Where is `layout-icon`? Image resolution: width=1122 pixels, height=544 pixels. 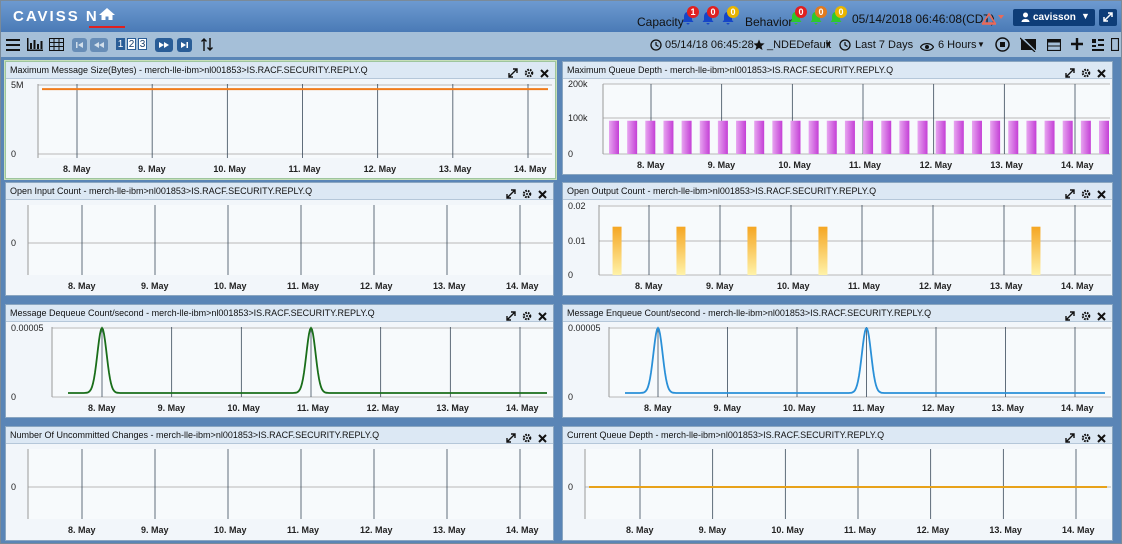
layout-icon is located at coordinates (1054, 47).